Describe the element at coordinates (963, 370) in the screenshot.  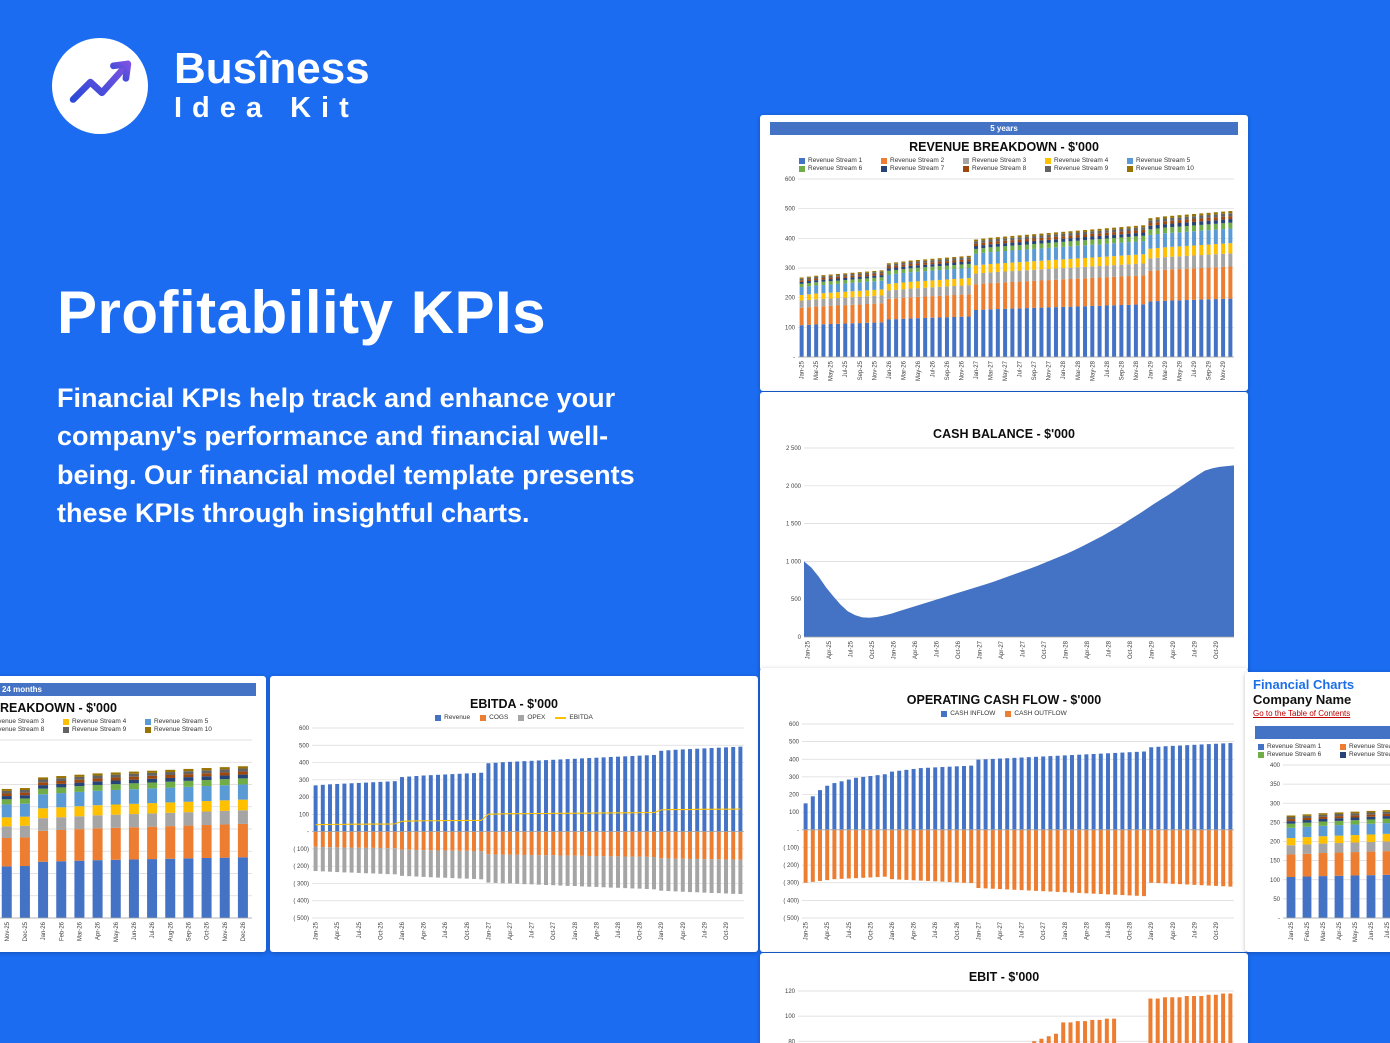
I see `svg-text: Nov-26` at that location.